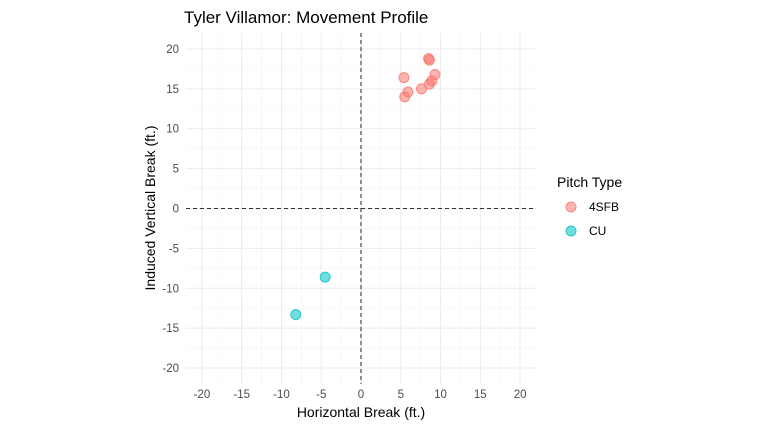 This screenshot has width=780, height=430. Describe the element at coordinates (589, 182) in the screenshot. I see `legend-title: Pitch Type` at that location.